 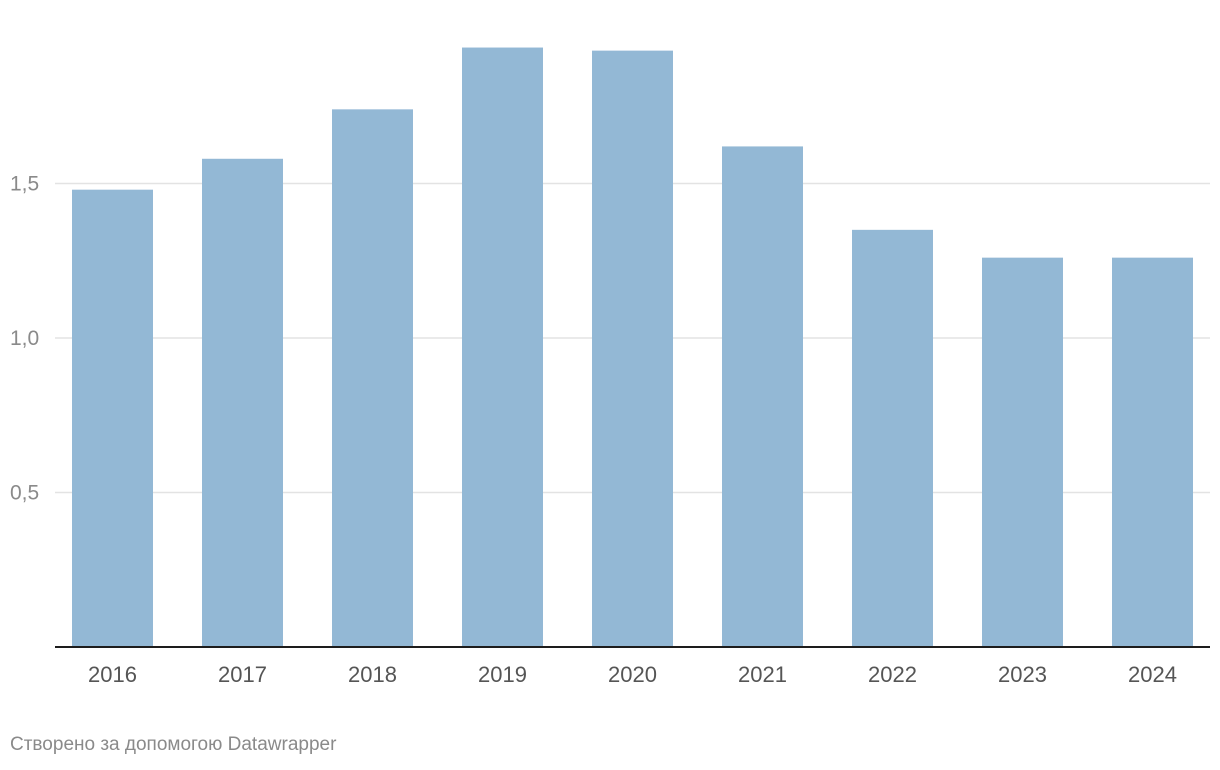 What do you see at coordinates (112, 418) in the screenshot?
I see `bar-2016` at bounding box center [112, 418].